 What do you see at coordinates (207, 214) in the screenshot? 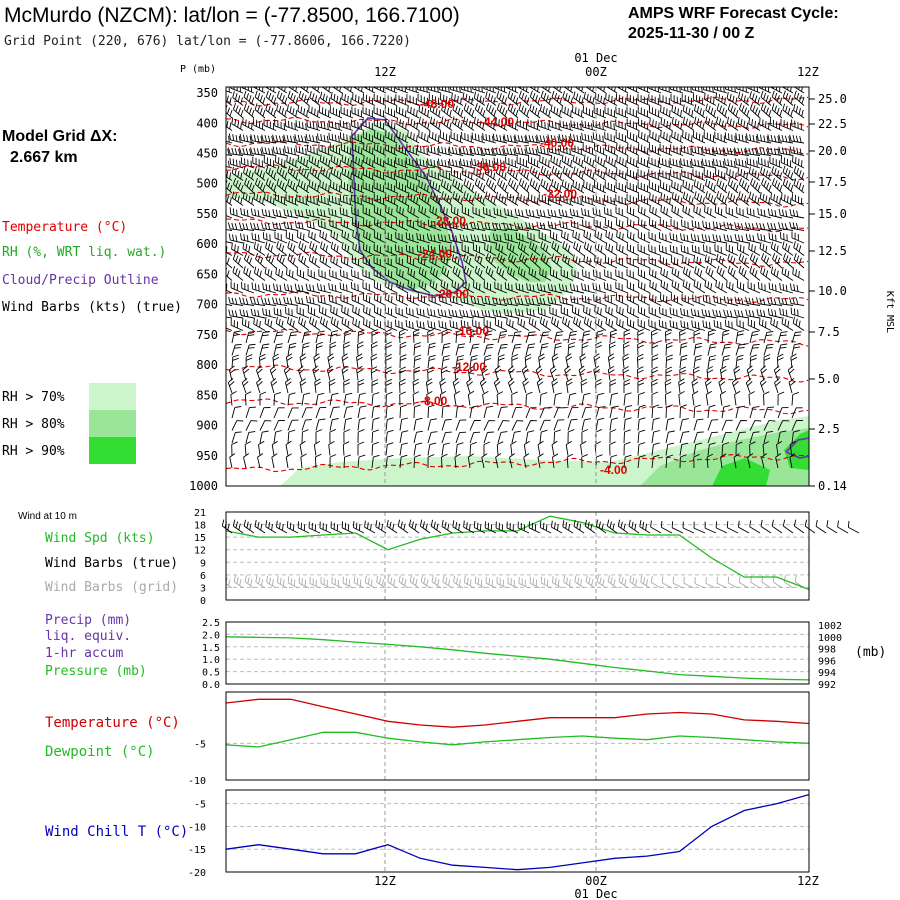
I see `pressure-tick: 550` at bounding box center [207, 214].